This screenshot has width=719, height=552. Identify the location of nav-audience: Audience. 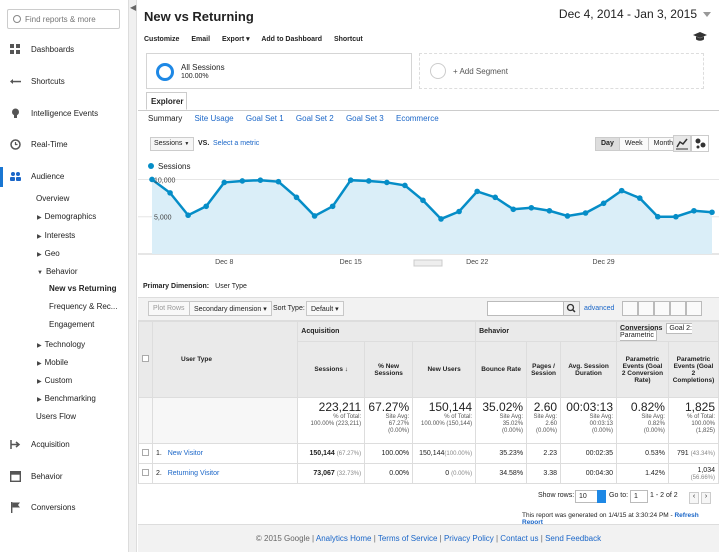
(64, 177).